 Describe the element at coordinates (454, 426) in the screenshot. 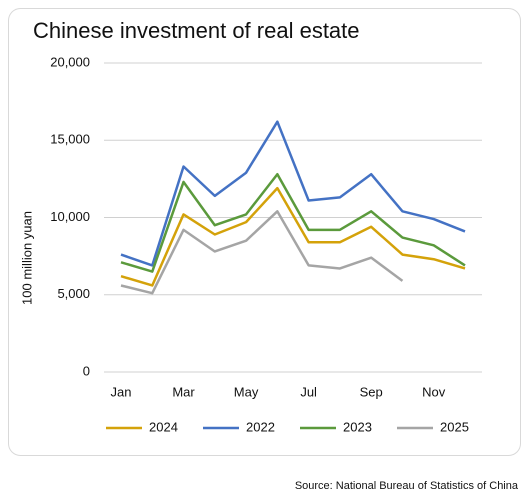

I see `legend-label: 2025` at that location.